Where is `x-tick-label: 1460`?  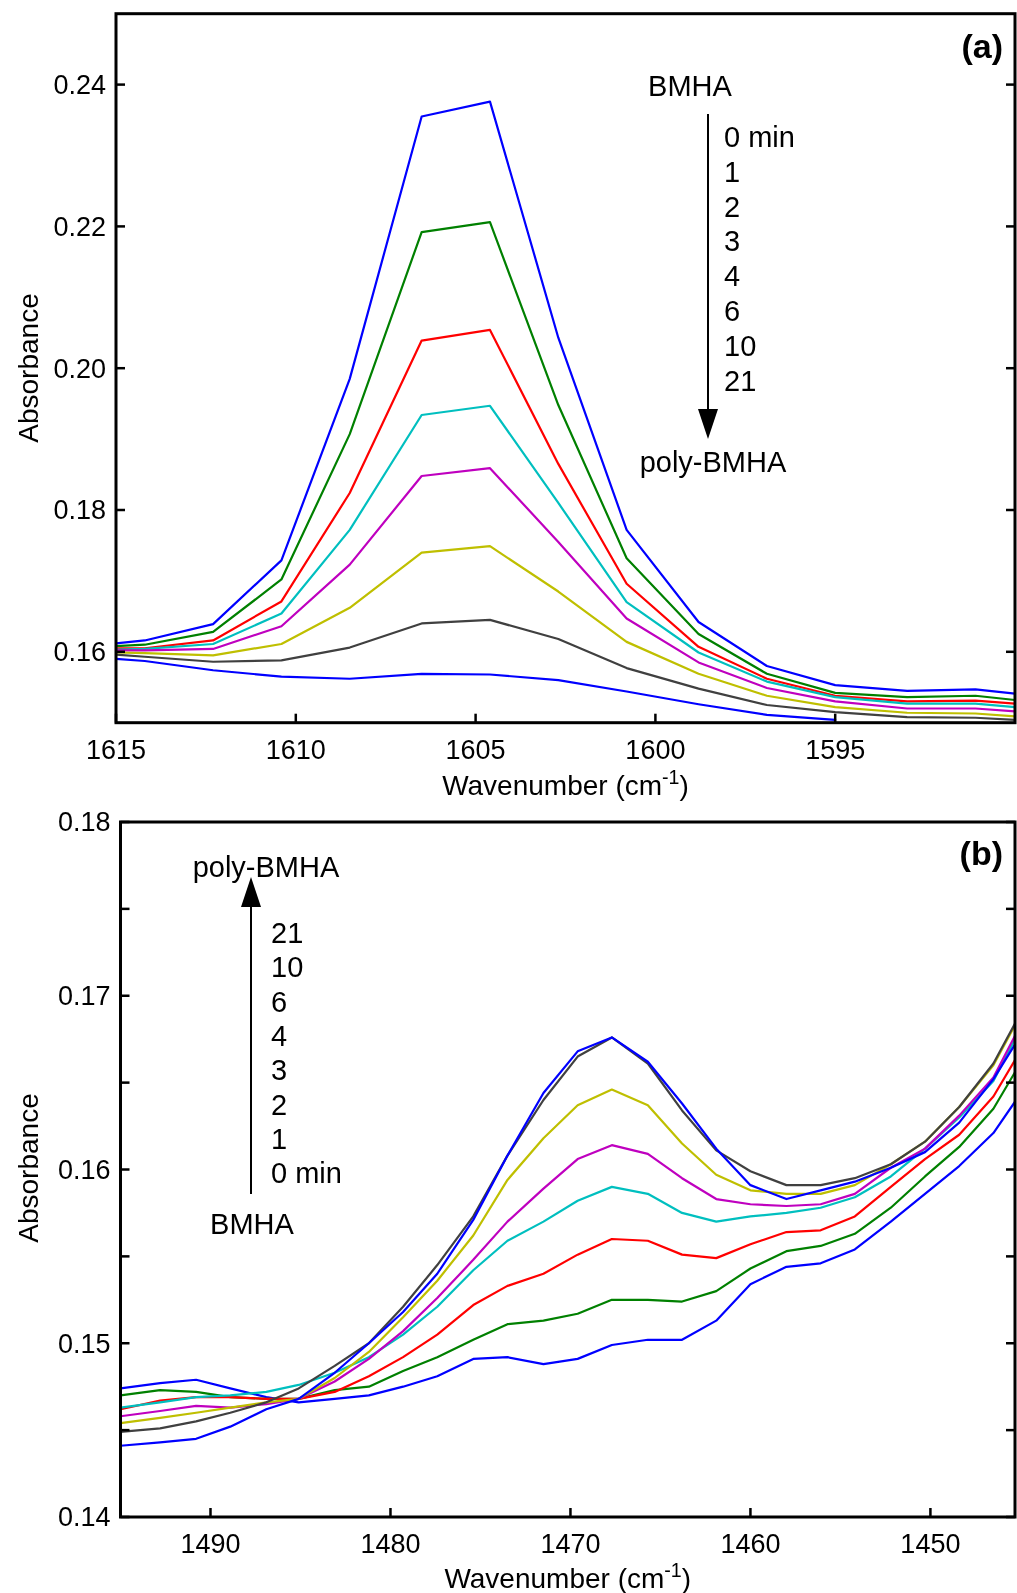 x-tick-label: 1460 is located at coordinates (750, 1544).